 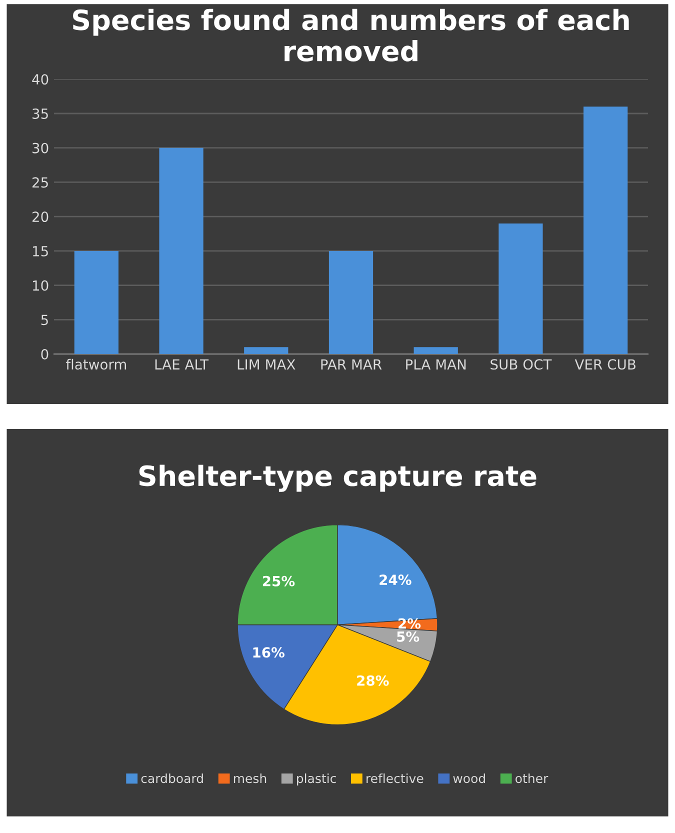 What do you see at coordinates (44, 354) in the screenshot?
I see `y-tick-label: 0` at bounding box center [44, 354].